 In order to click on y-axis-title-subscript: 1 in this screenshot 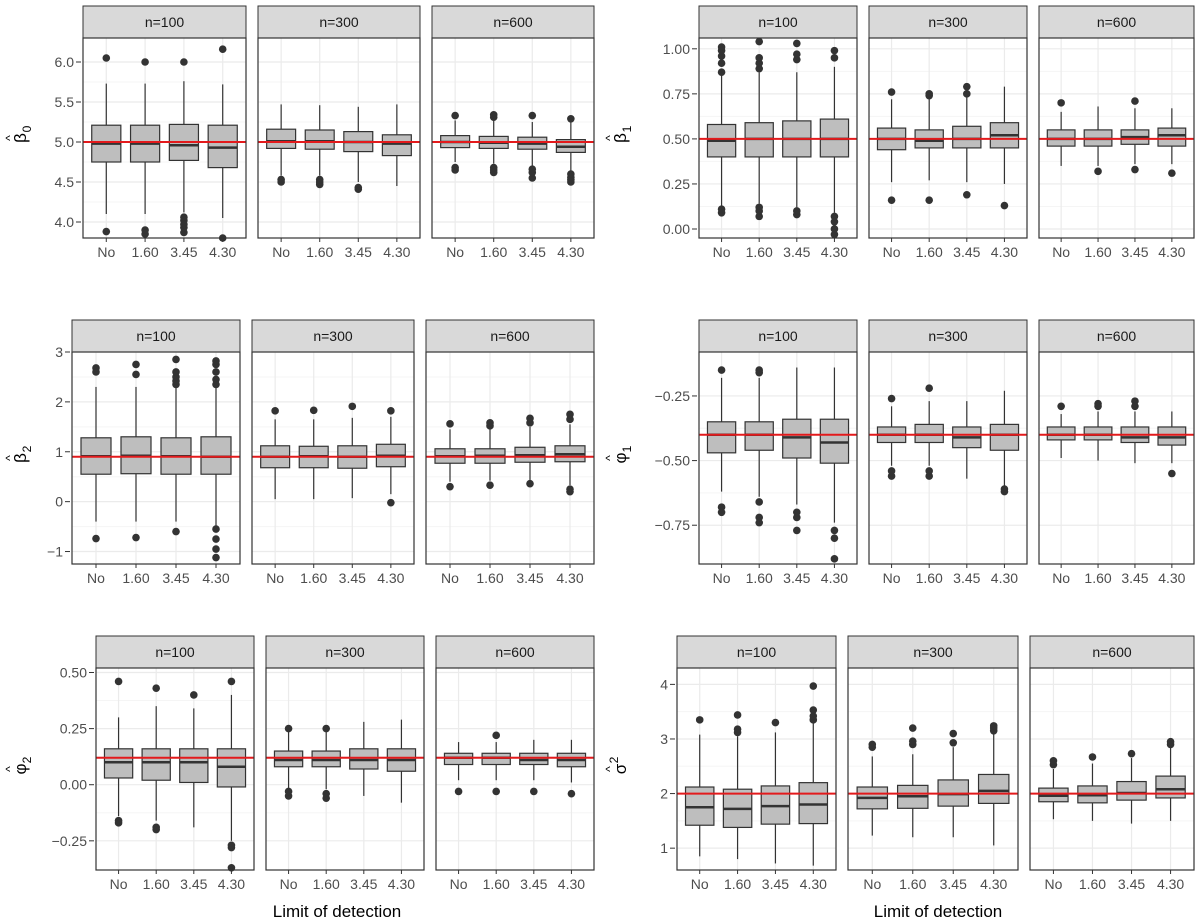, I will do `click(627, 128)`.